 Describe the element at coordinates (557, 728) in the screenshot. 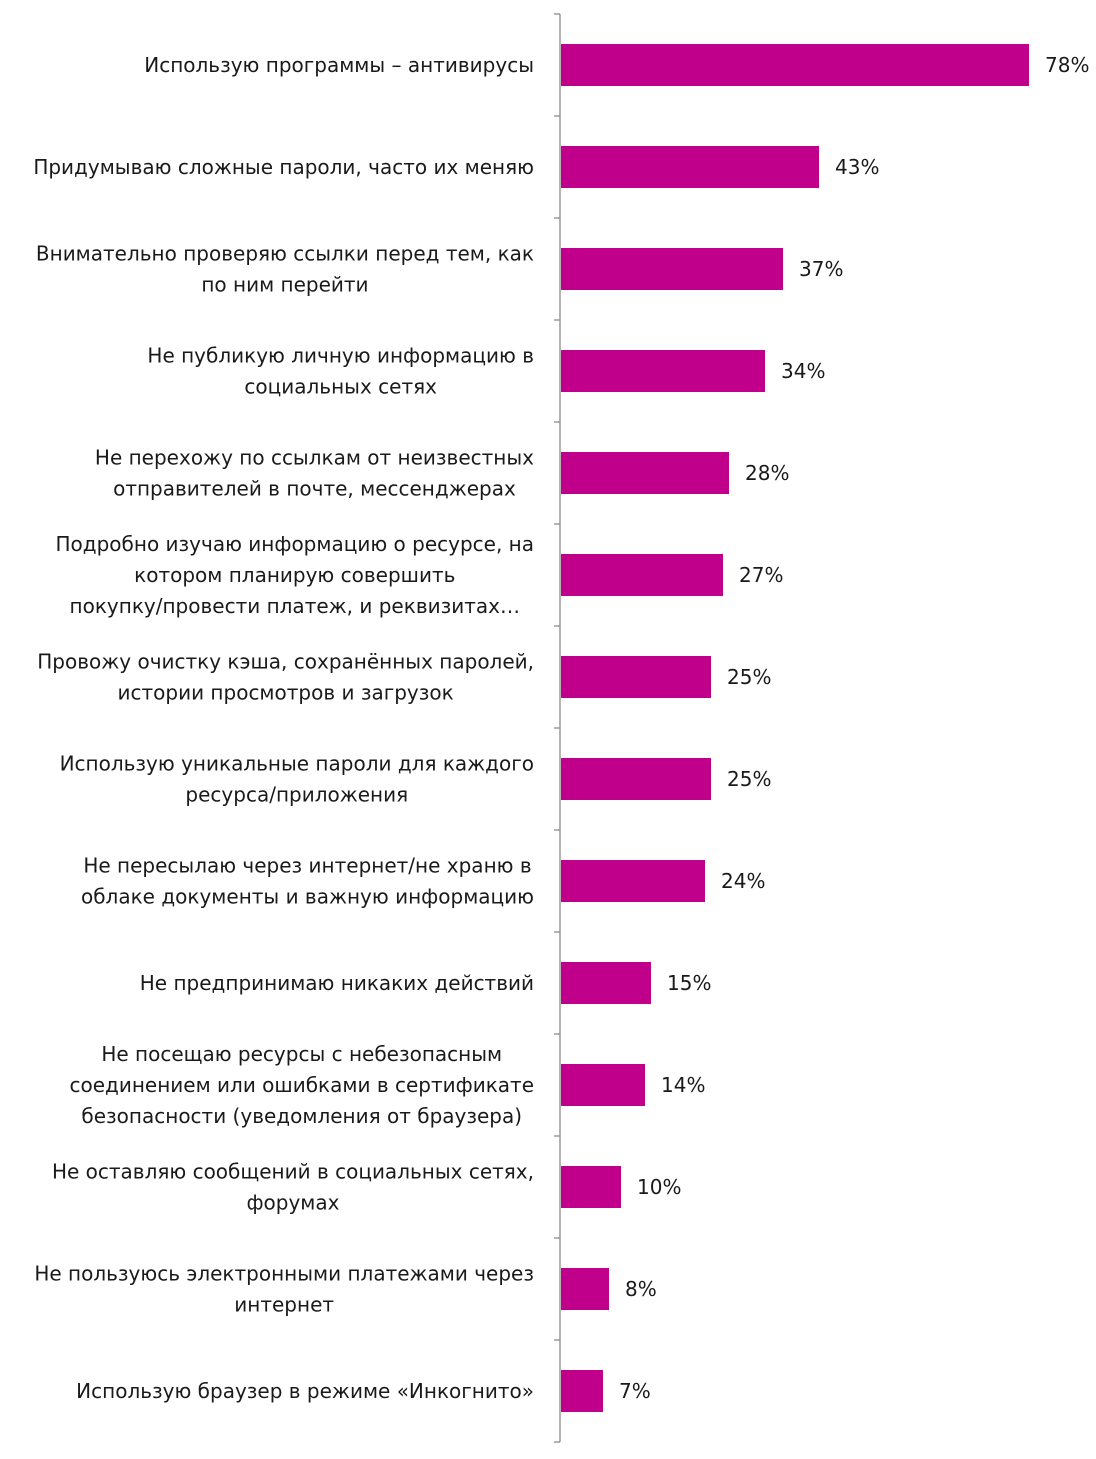

I see `category-axis` at that location.